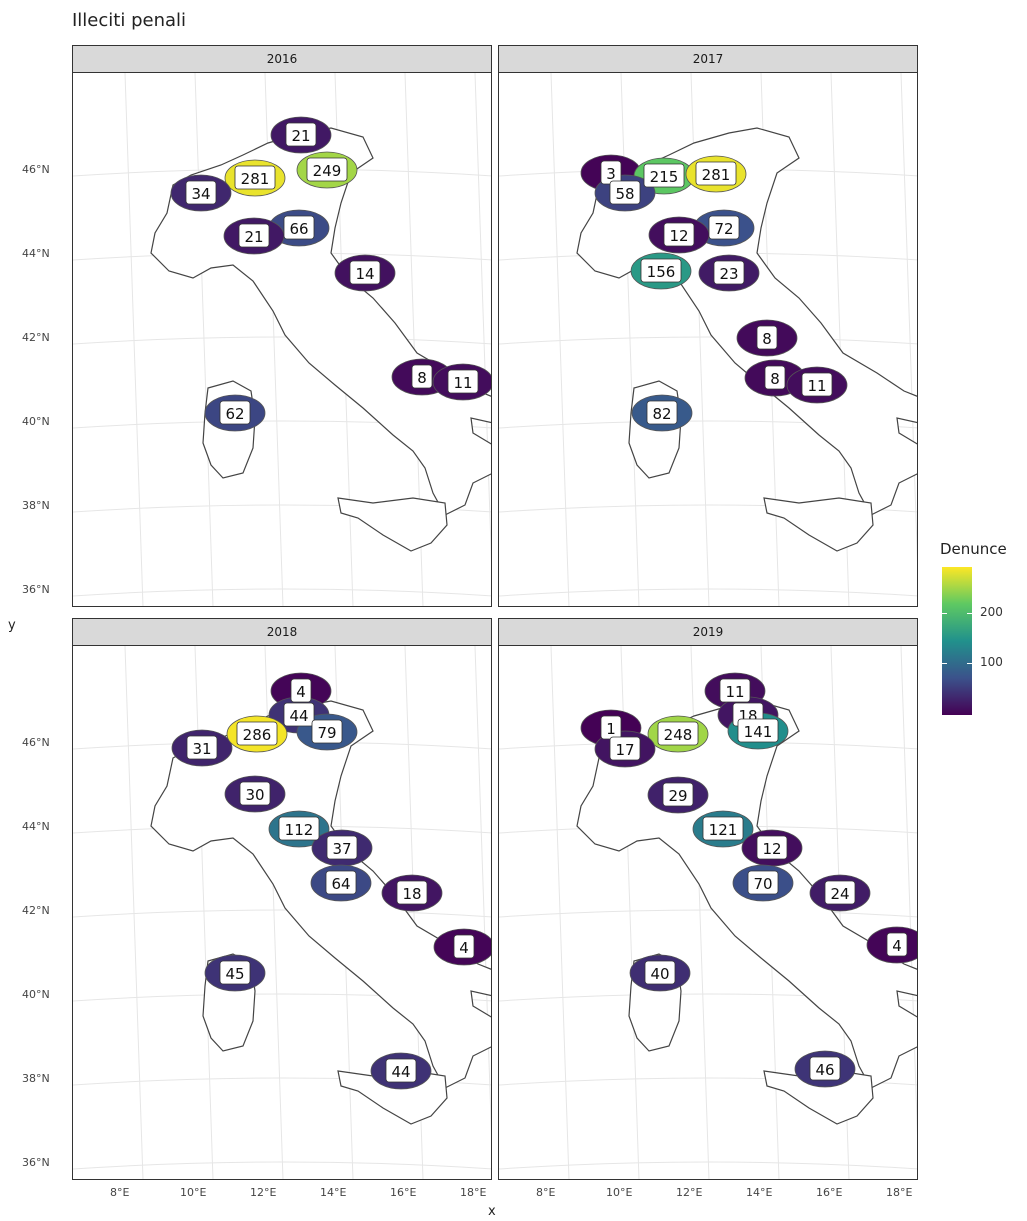  I want to click on region-label-text: 79, so click(326, 733).